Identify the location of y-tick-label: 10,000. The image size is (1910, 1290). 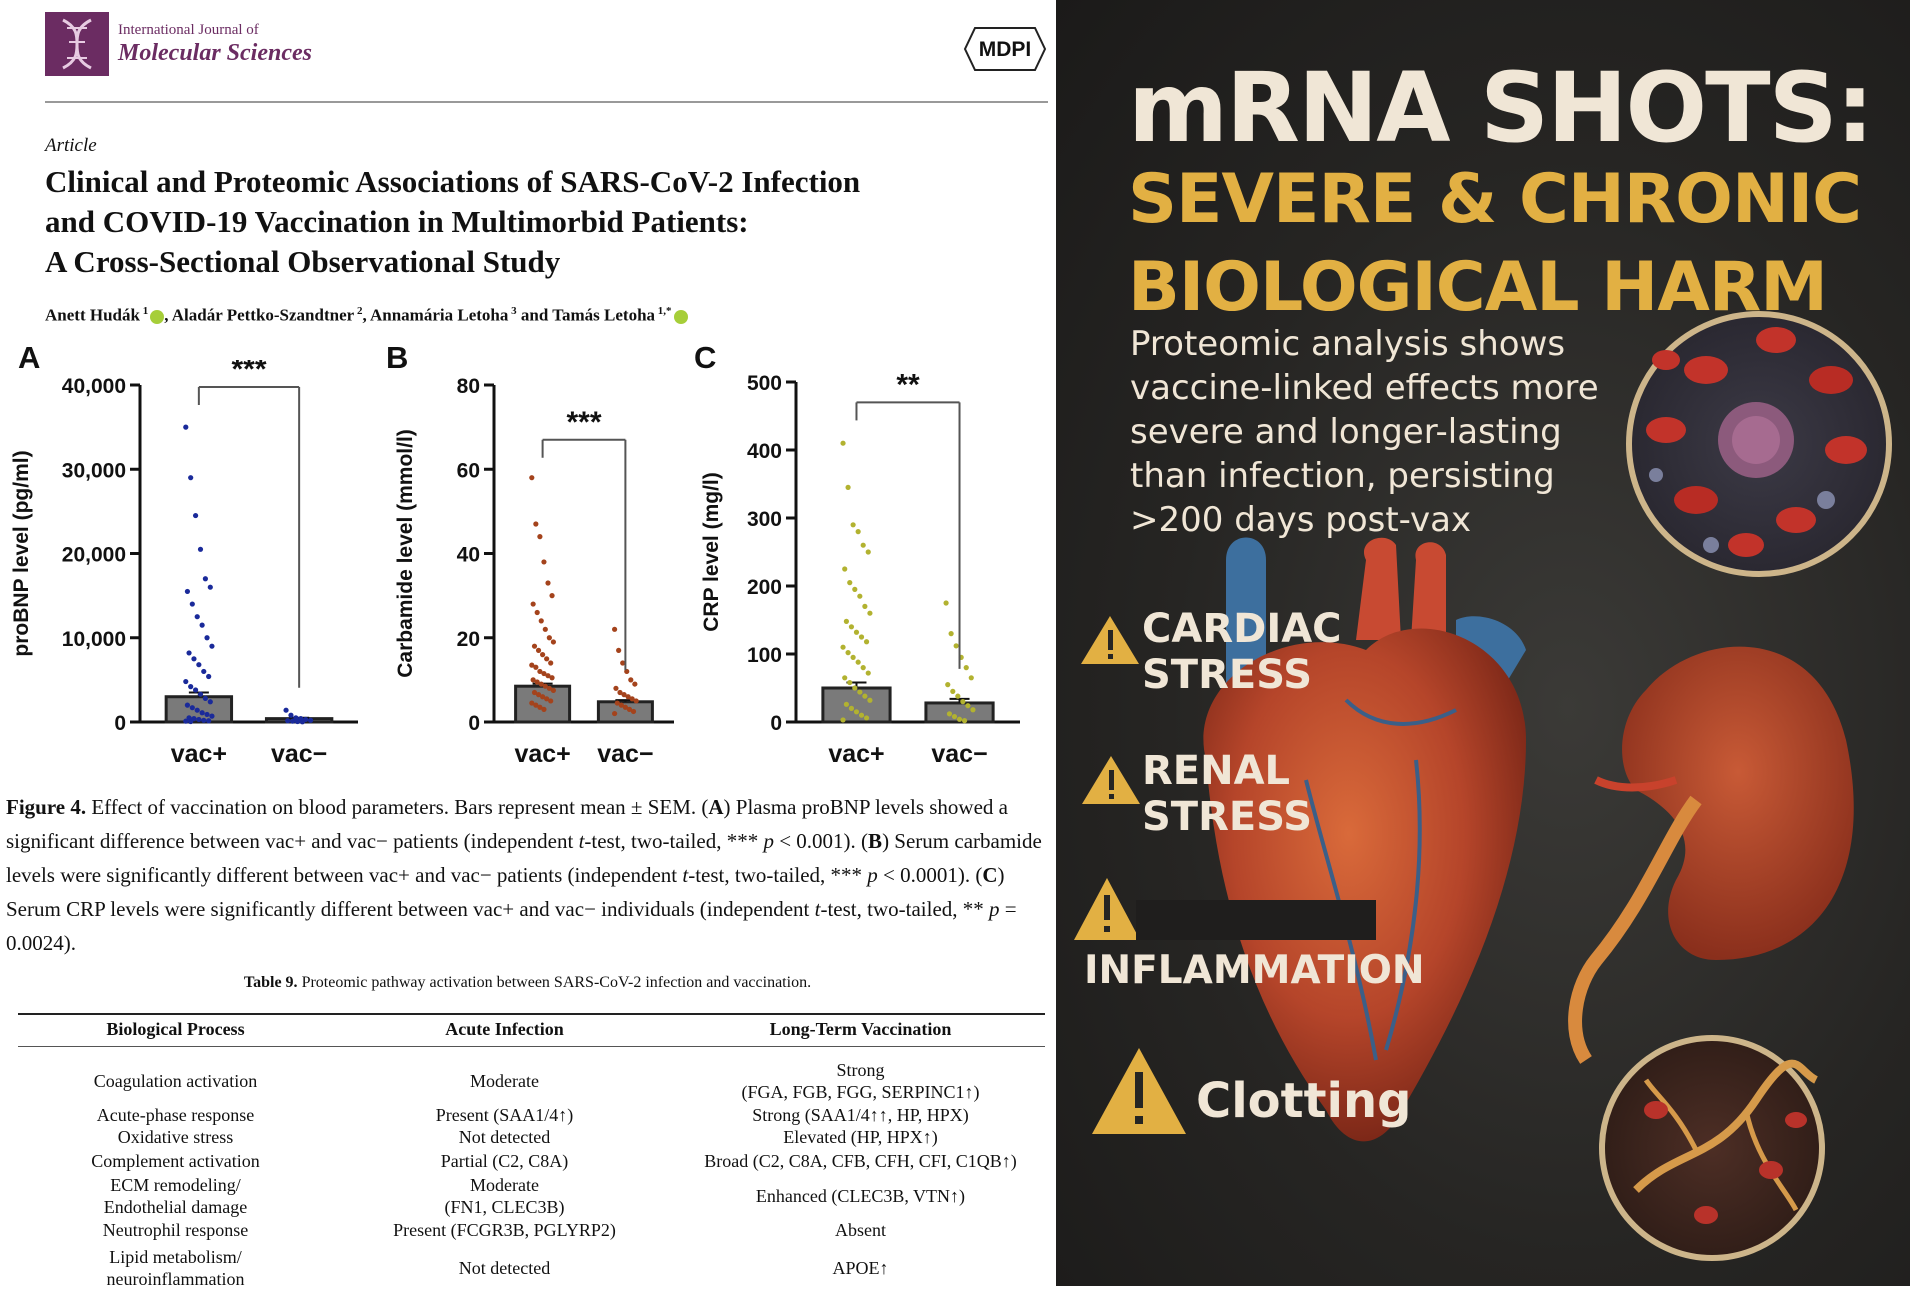
(94, 639).